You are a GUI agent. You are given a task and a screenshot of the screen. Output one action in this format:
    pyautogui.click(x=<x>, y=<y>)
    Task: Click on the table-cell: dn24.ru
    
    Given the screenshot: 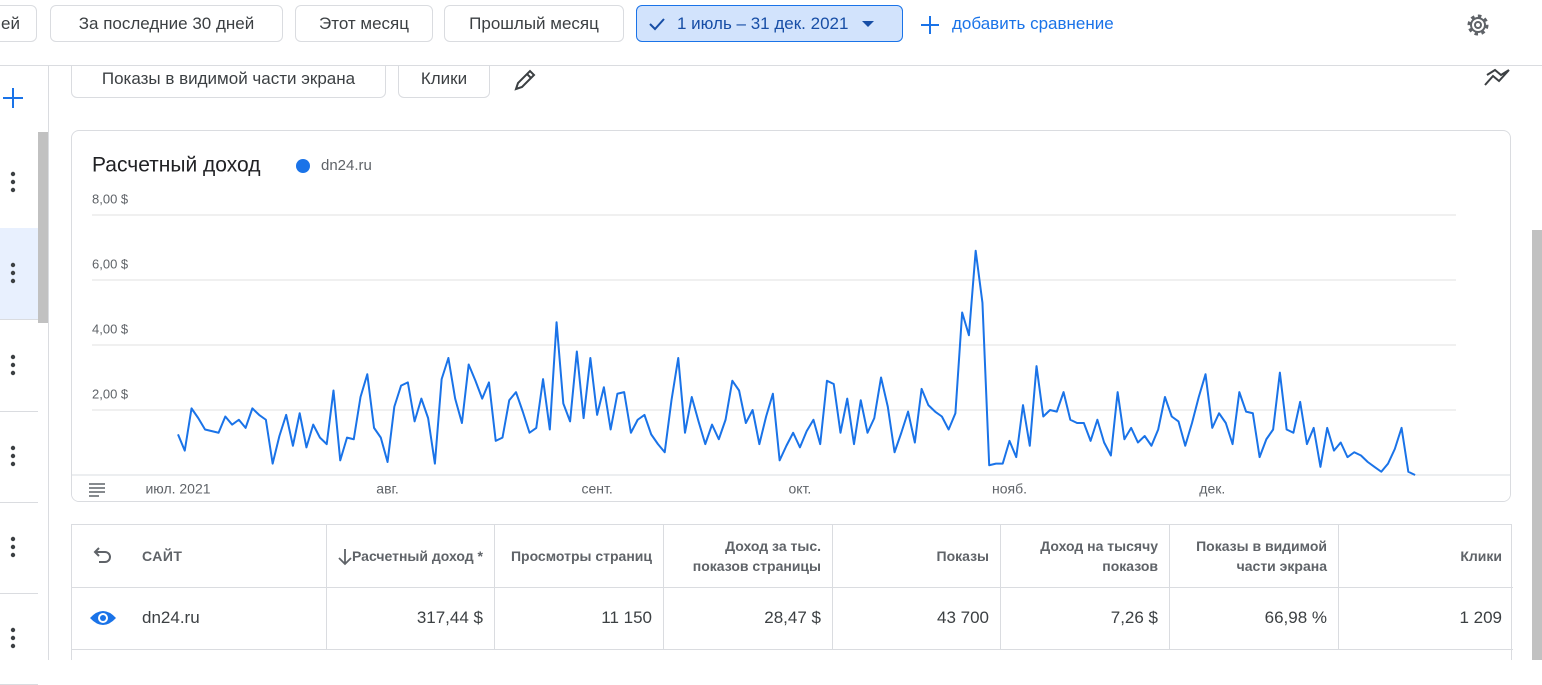 What is the action you would take?
    pyautogui.click(x=171, y=617)
    